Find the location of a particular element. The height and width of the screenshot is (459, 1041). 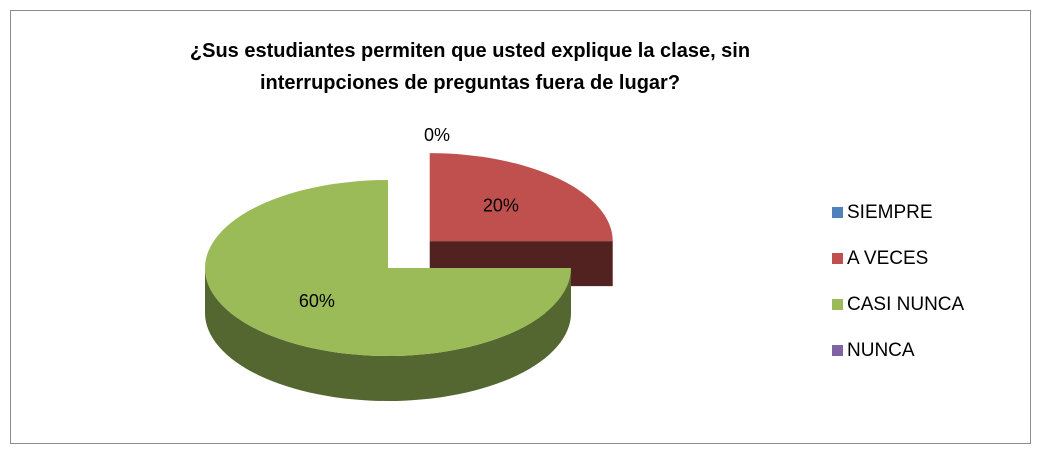

data-label: 0% is located at coordinates (437, 135).